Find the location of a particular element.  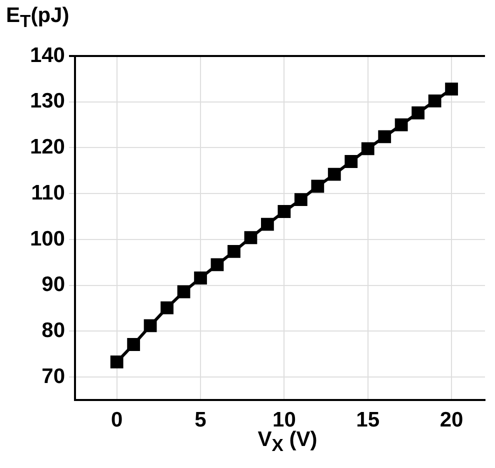

x-tick-label: 0 is located at coordinates (116, 420).